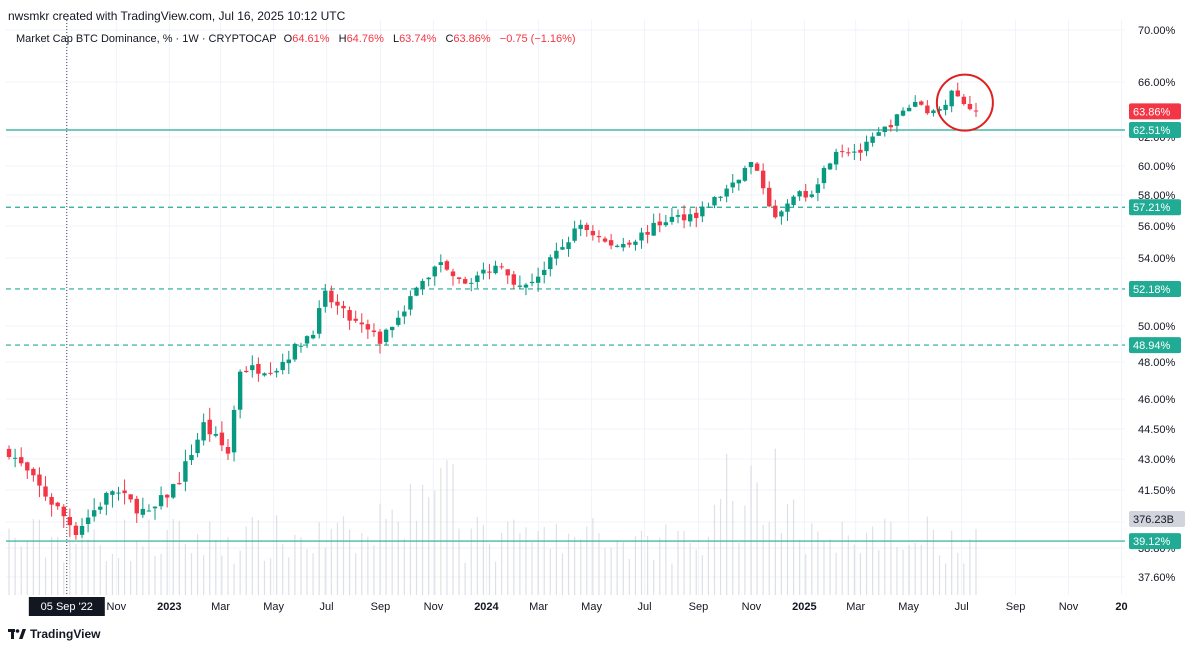  Describe the element at coordinates (342, 39) in the screenshot. I see `high-label: H` at that location.